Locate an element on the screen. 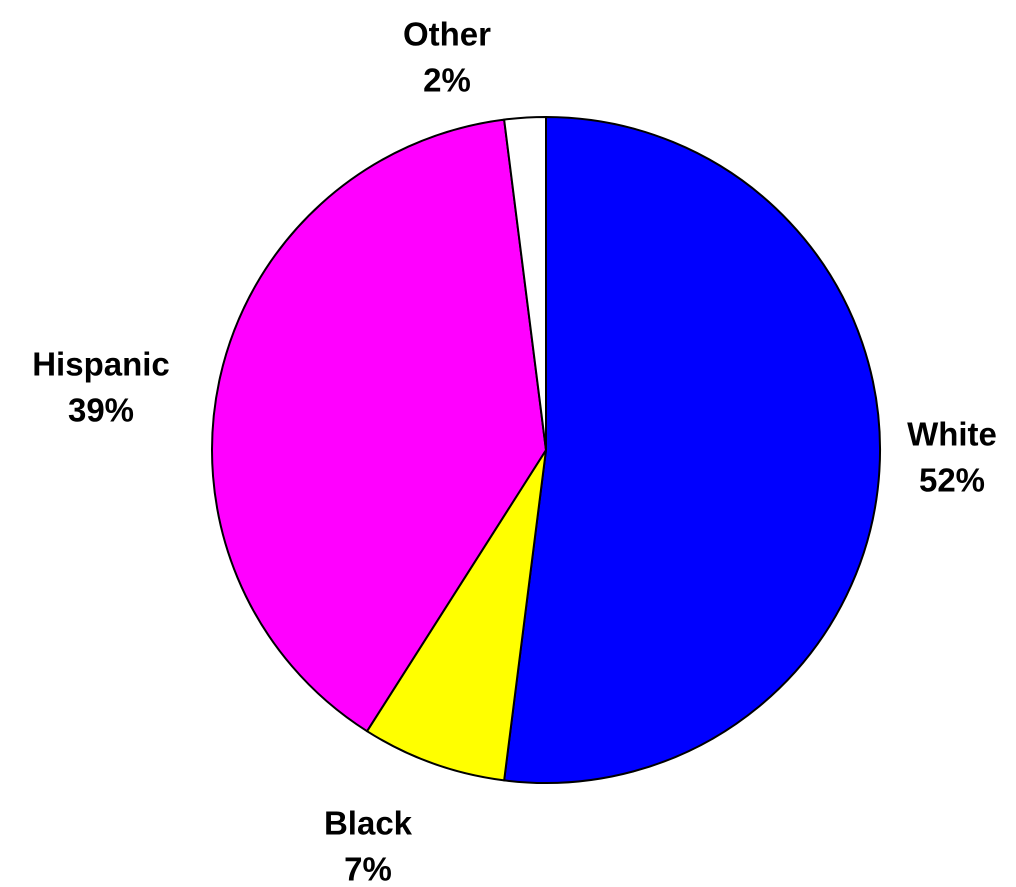  slice-label-white: White is located at coordinates (952, 434).